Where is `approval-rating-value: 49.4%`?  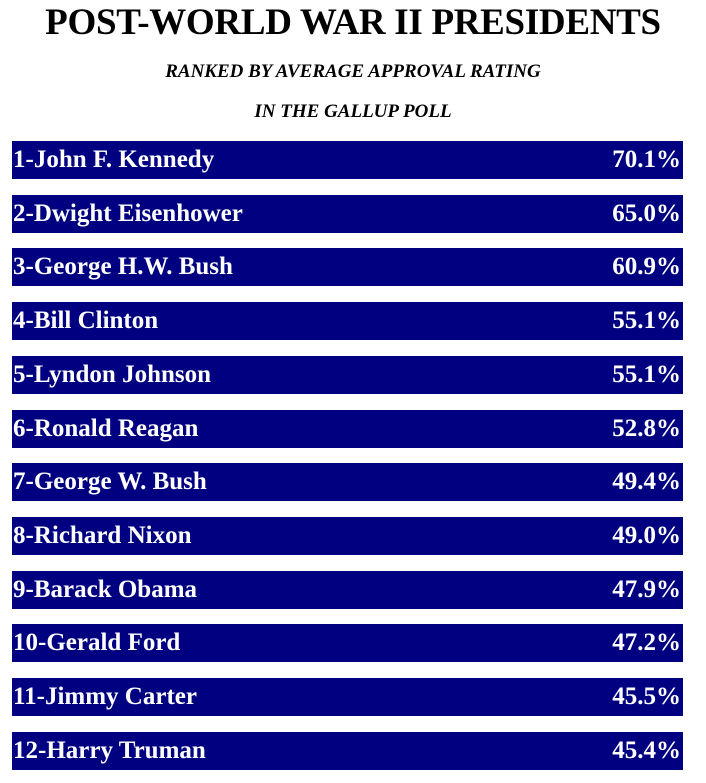 approval-rating-value: 49.4% is located at coordinates (646, 481).